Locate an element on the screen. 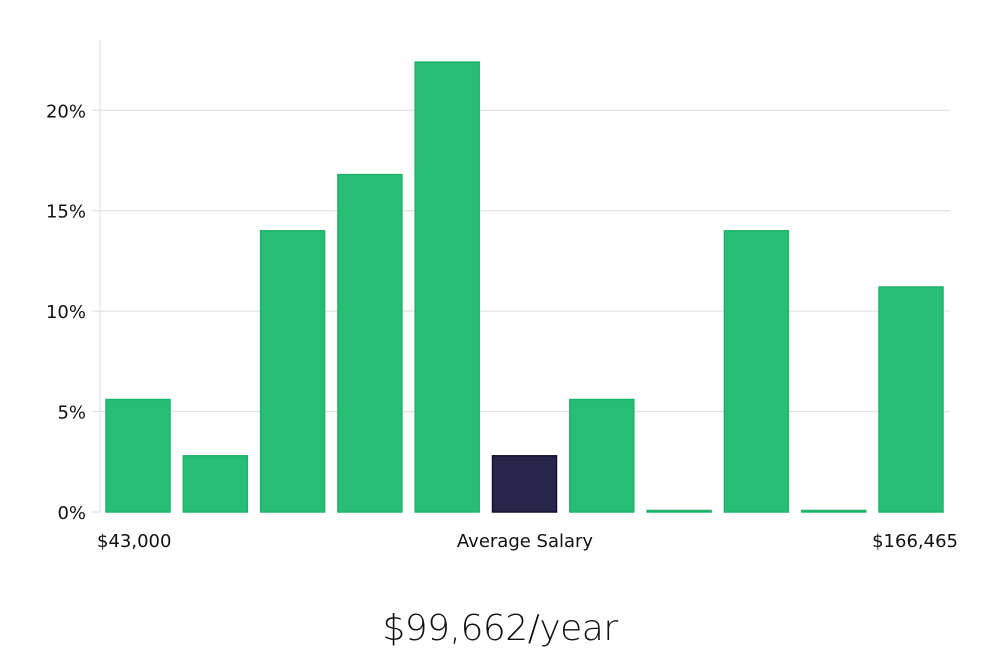 The height and width of the screenshot is (660, 1000). y-tick-label: 20% is located at coordinates (66, 111).